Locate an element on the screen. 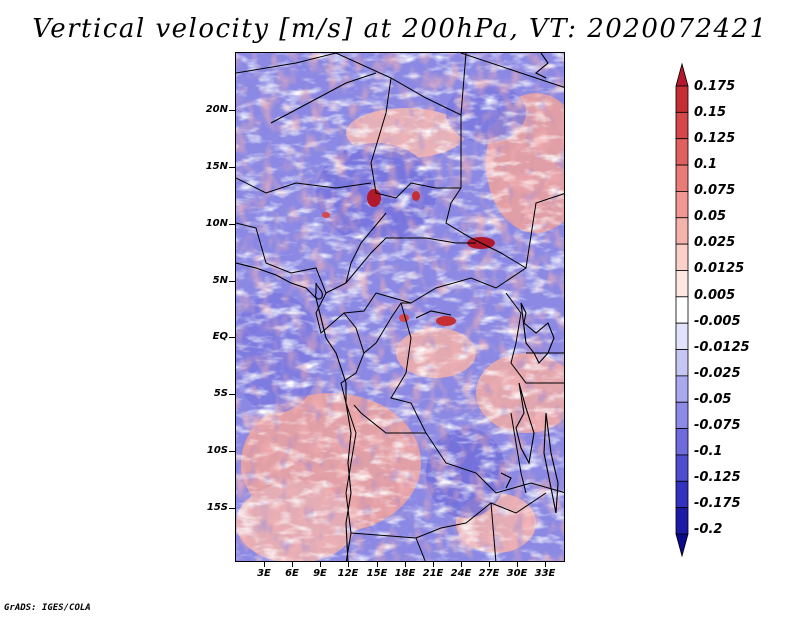 The width and height of the screenshot is (800, 618). lon-label-6e: 6E is located at coordinates (292, 573).